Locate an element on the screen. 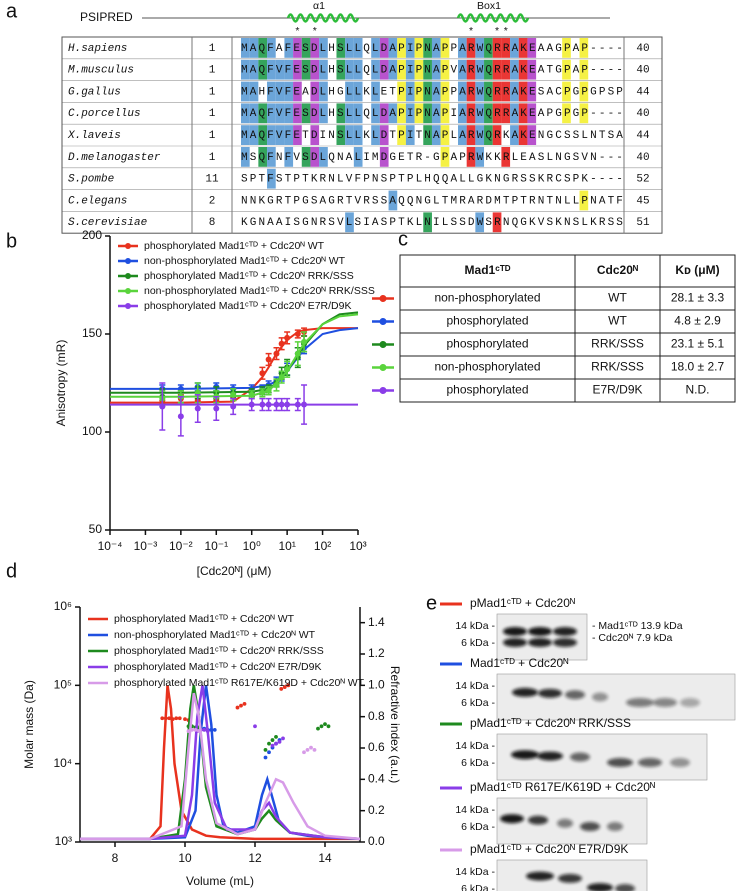 The image size is (749, 891). y2-tick-label: 1.4 is located at coordinates (376, 622).